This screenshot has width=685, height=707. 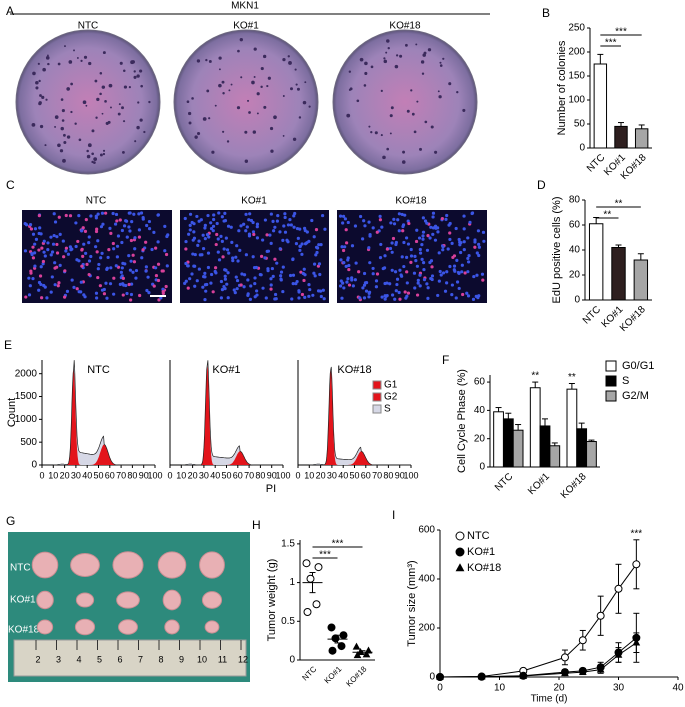 I want to click on y-axis-label: Number of colonies, so click(x=562, y=87).